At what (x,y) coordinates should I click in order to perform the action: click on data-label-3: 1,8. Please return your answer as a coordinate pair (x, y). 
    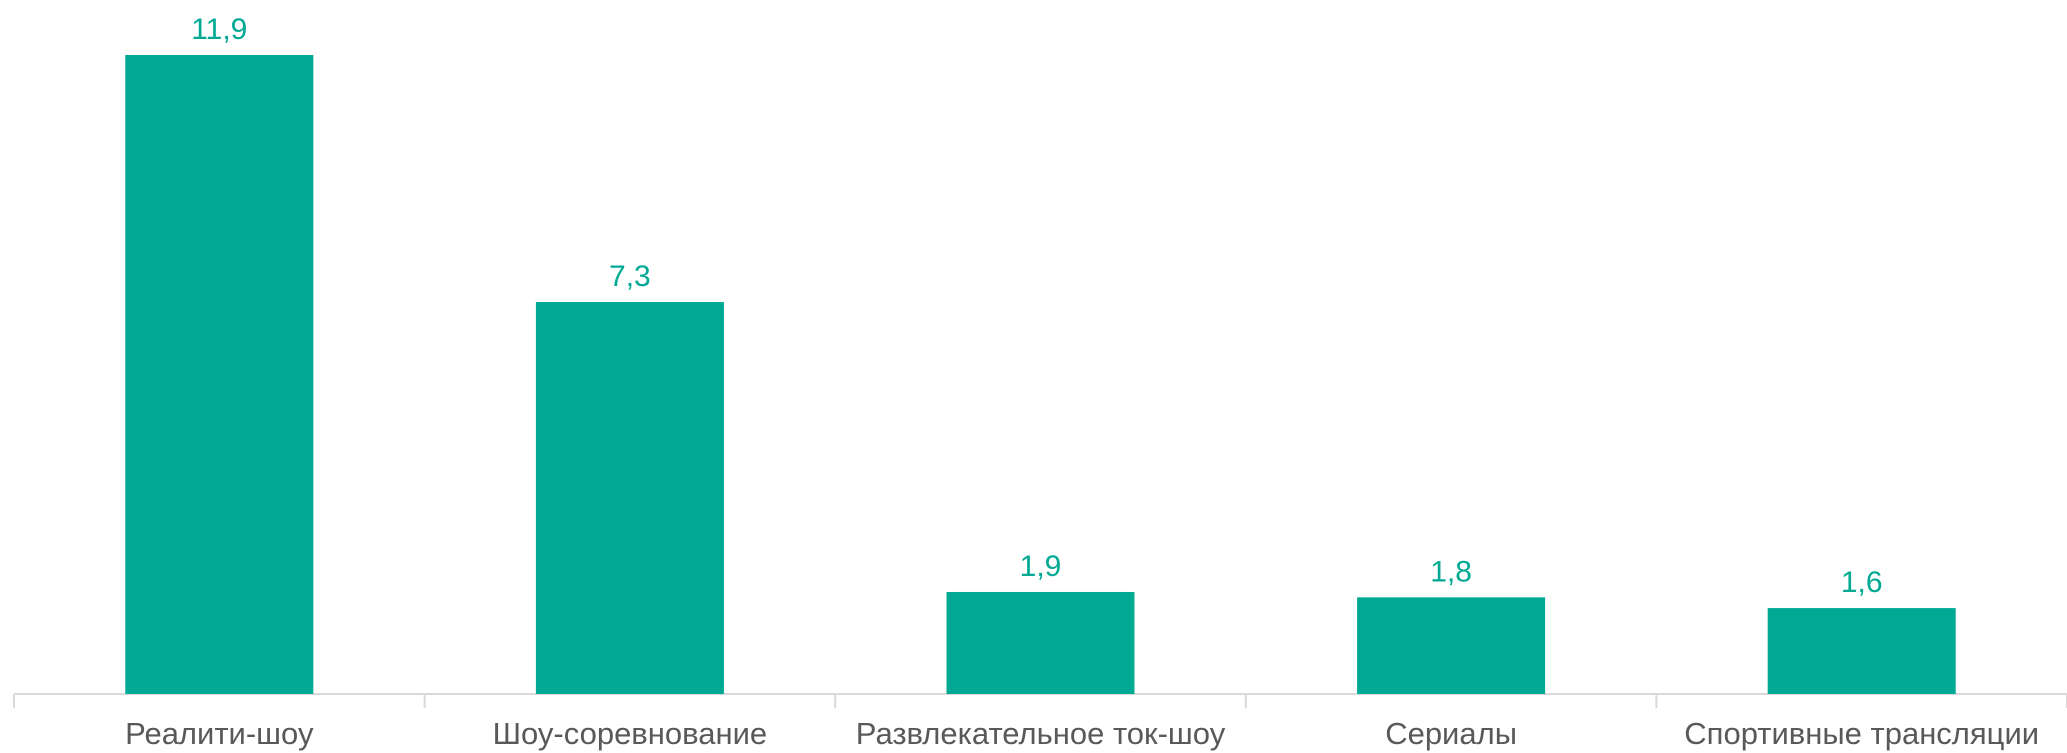
    Looking at the image, I should click on (1451, 571).